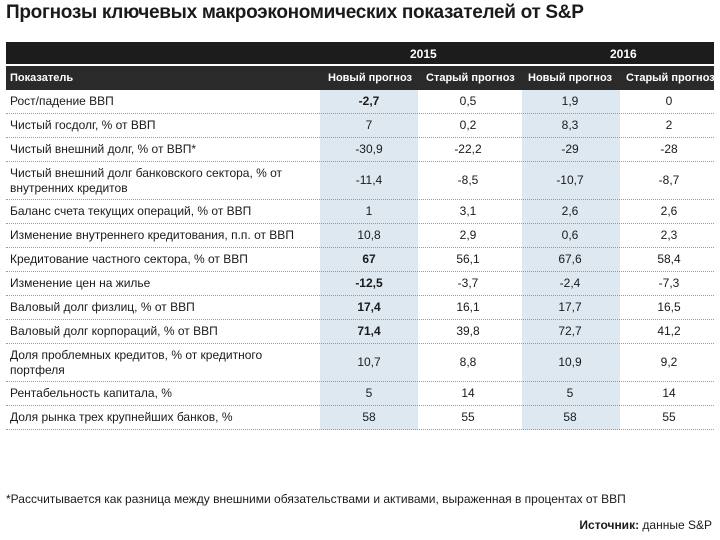 Image resolution: width=720 pixels, height=540 pixels. I want to click on cell-value: -28, so click(669, 149).